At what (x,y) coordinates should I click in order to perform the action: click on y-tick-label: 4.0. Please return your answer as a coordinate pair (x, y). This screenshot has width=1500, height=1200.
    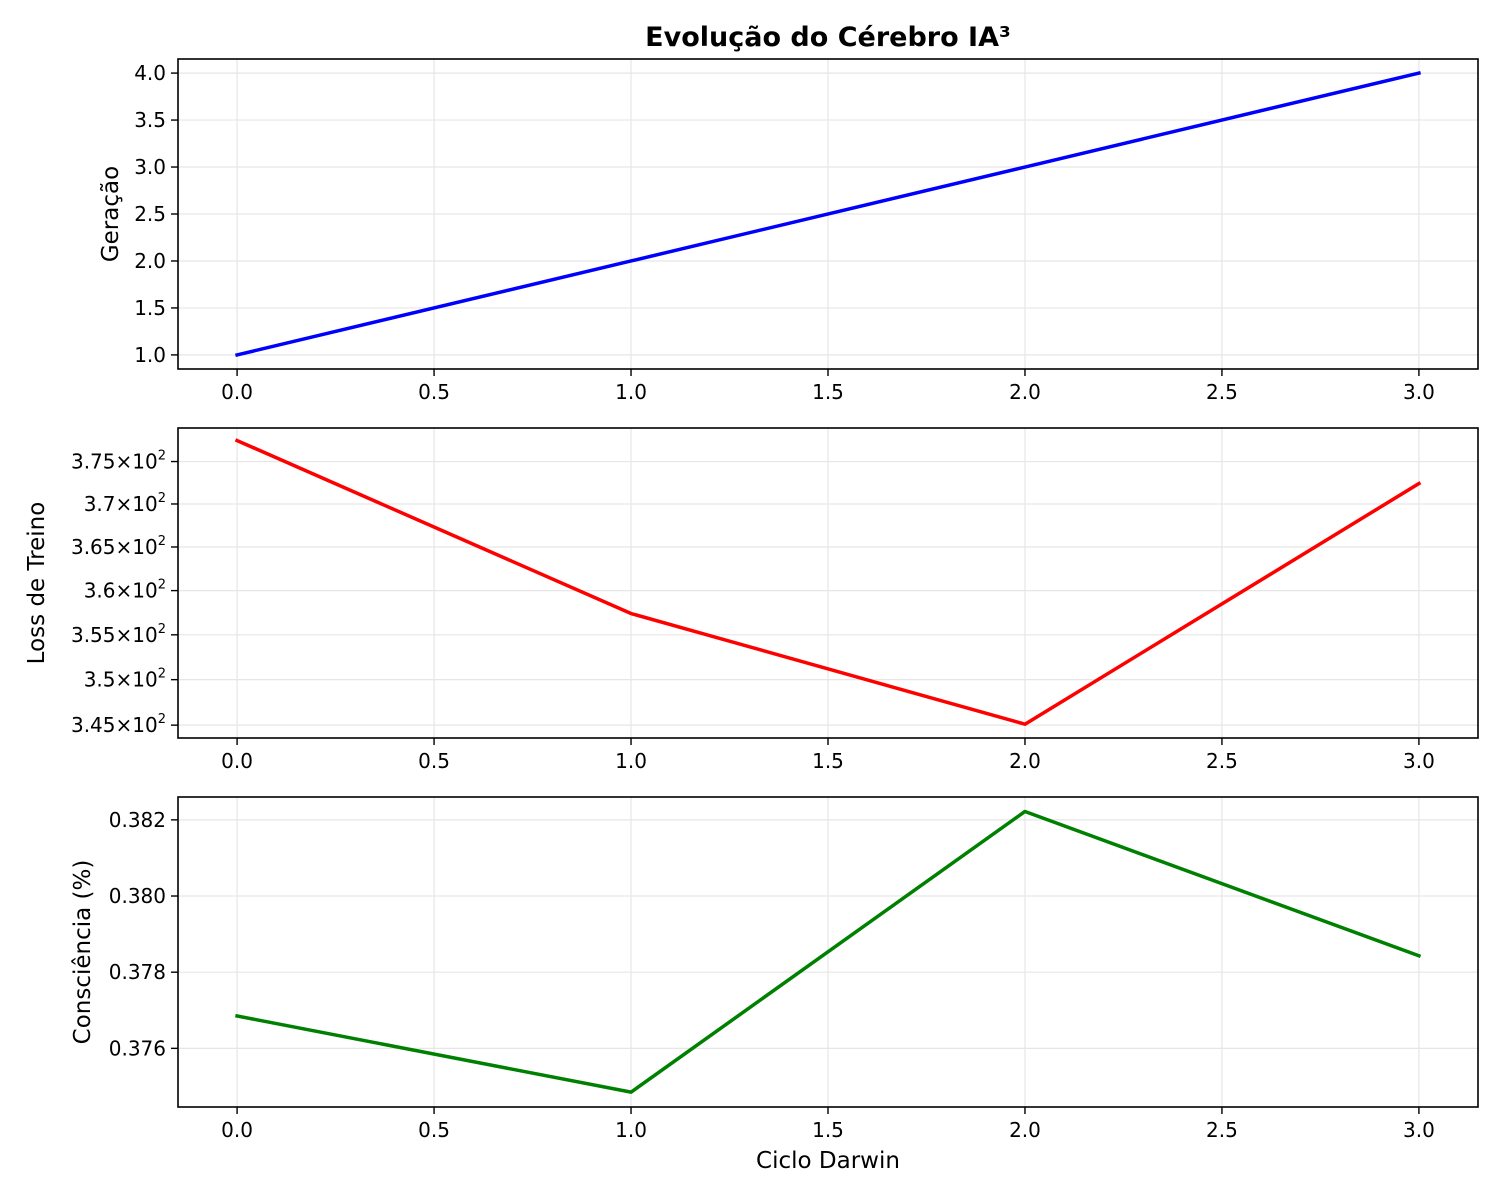
    Looking at the image, I should click on (150, 73).